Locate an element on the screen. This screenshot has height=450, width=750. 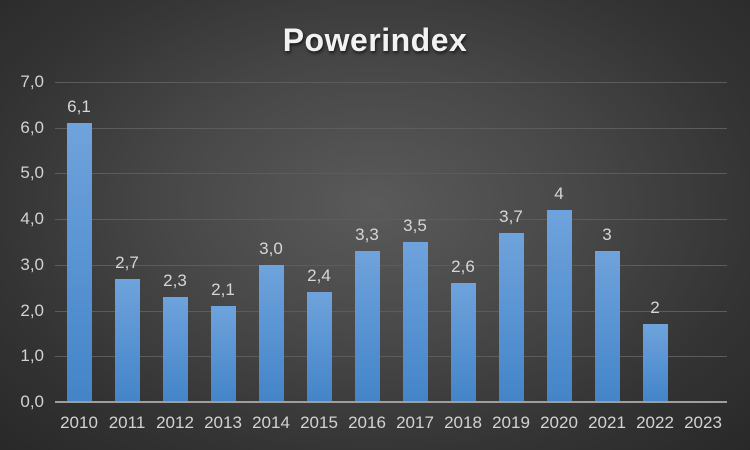
x-axis-tick-label: 2018 is located at coordinates (463, 422).